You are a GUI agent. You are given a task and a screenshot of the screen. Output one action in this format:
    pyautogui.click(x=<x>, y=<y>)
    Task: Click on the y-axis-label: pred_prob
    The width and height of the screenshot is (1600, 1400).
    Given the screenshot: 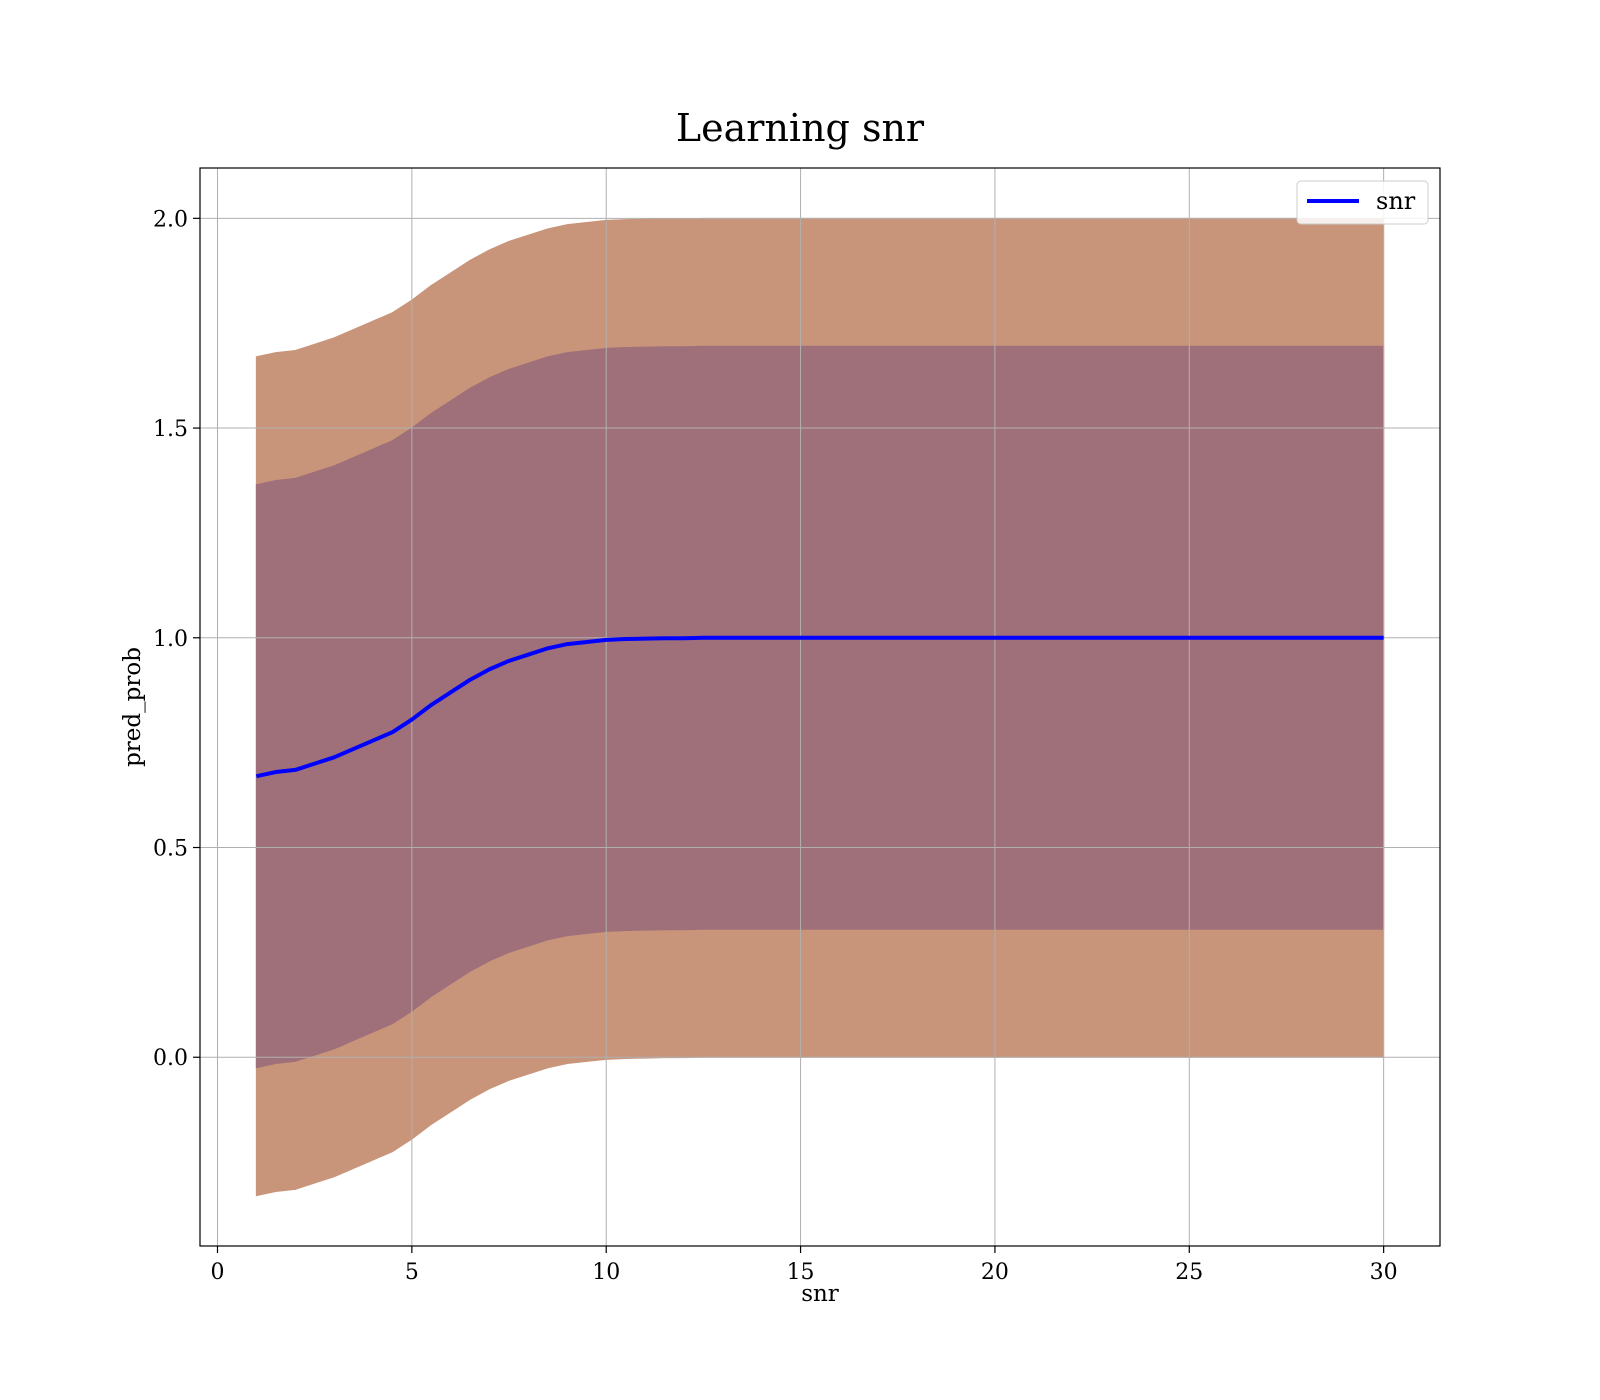 What is the action you would take?
    pyautogui.click(x=133, y=707)
    